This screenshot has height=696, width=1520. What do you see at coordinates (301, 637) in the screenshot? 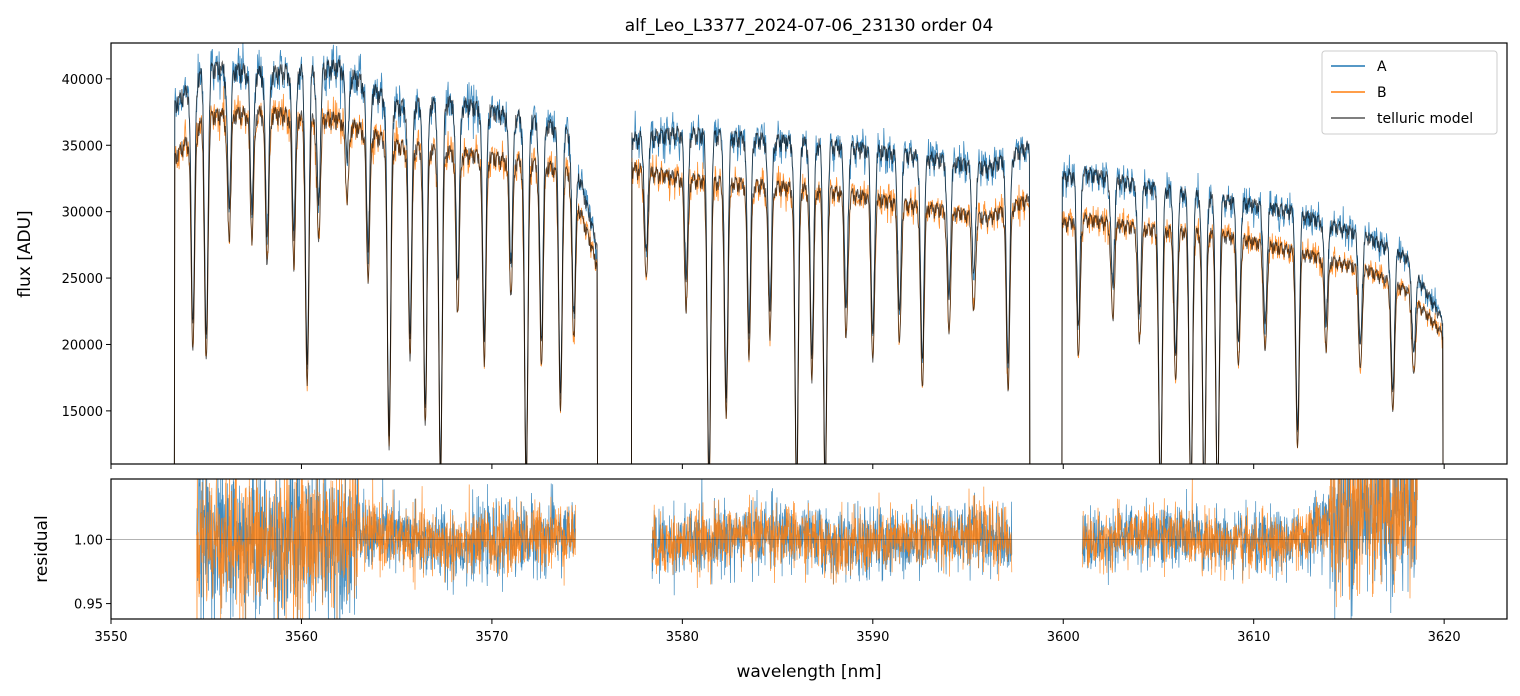
I see `bottom-x-tick-label: 3560` at bounding box center [301, 637].